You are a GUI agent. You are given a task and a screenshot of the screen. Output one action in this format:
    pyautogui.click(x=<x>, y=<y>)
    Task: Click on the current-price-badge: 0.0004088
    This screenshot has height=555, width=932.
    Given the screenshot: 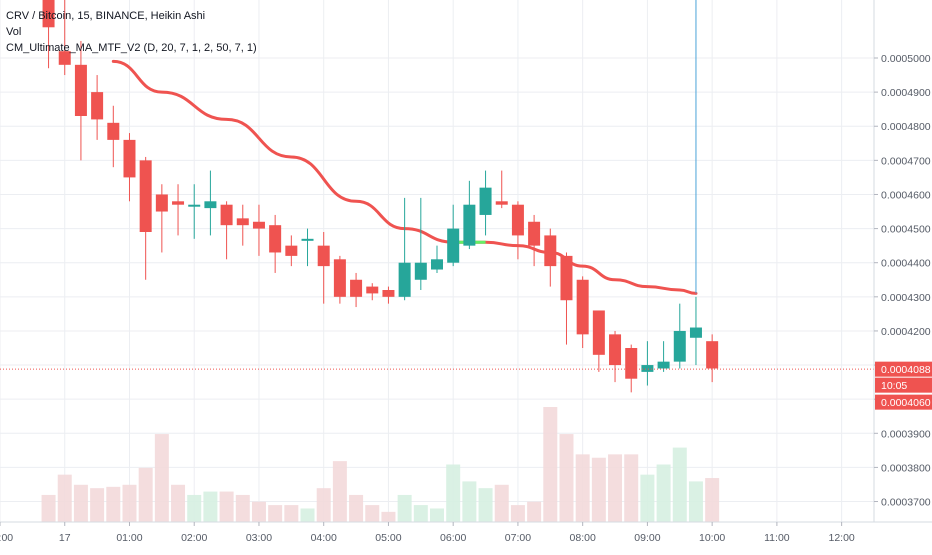 What is the action you would take?
    pyautogui.click(x=903, y=369)
    